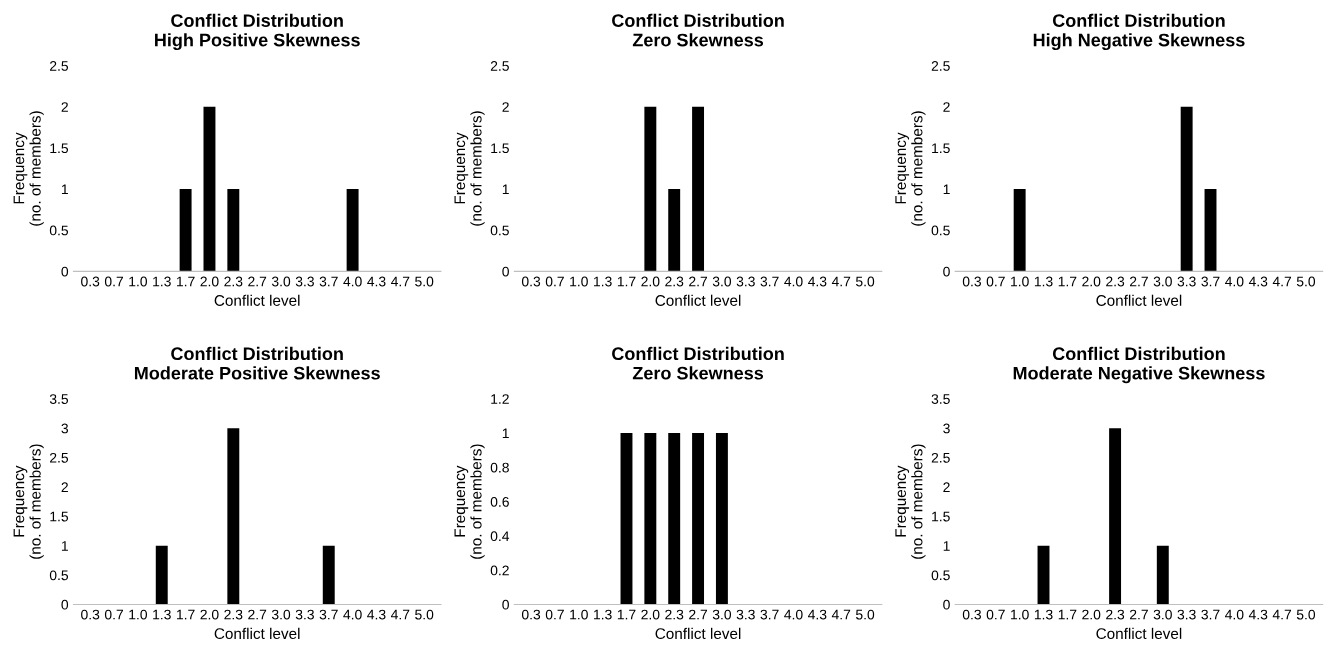  Describe the element at coordinates (1139, 365) in the screenshot. I see `chart-title: Conflict Distribution Moderate Negative Skewness` at that location.